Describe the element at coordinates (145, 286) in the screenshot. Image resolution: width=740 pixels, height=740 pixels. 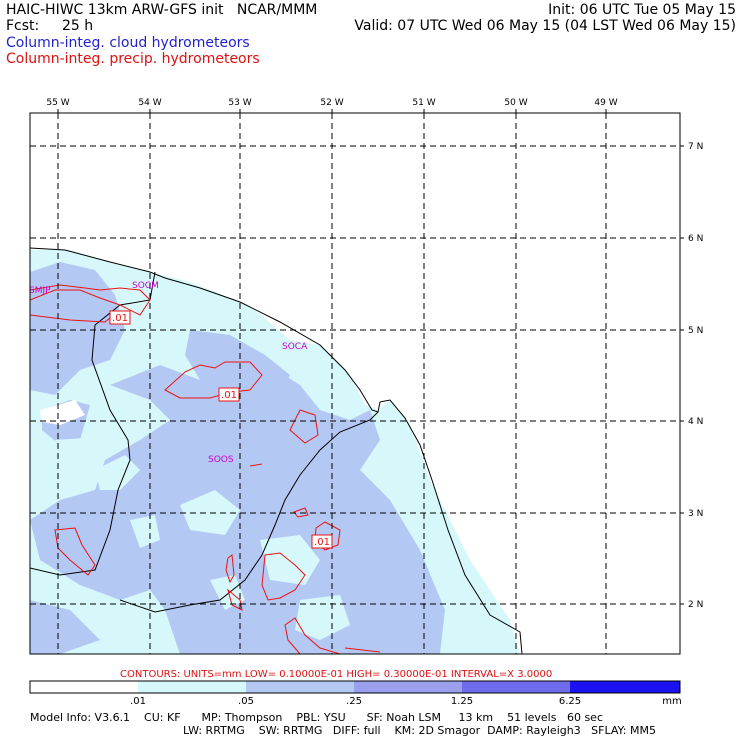
I see `station-socm: SOCM` at that location.